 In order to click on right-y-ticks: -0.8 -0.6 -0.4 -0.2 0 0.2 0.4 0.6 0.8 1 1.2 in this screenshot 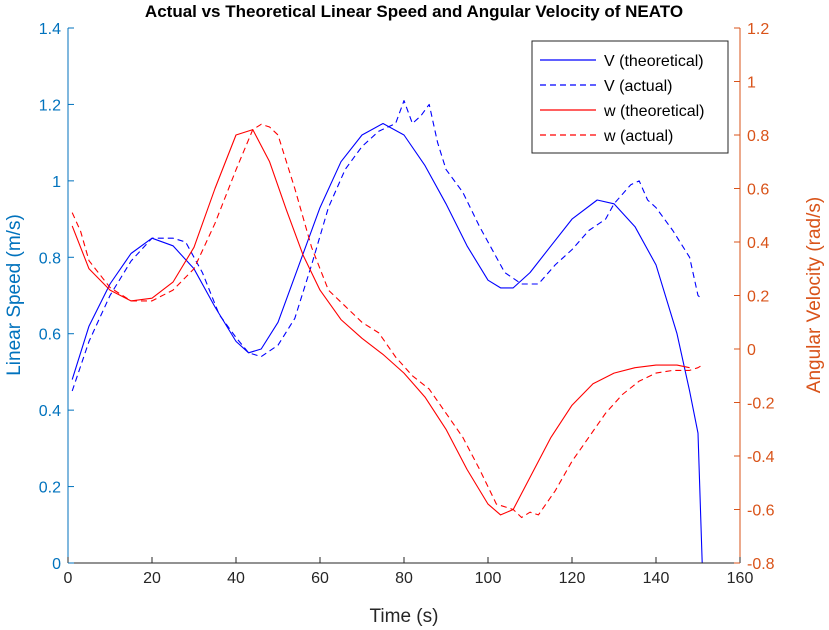, I will do `click(754, 297)`.